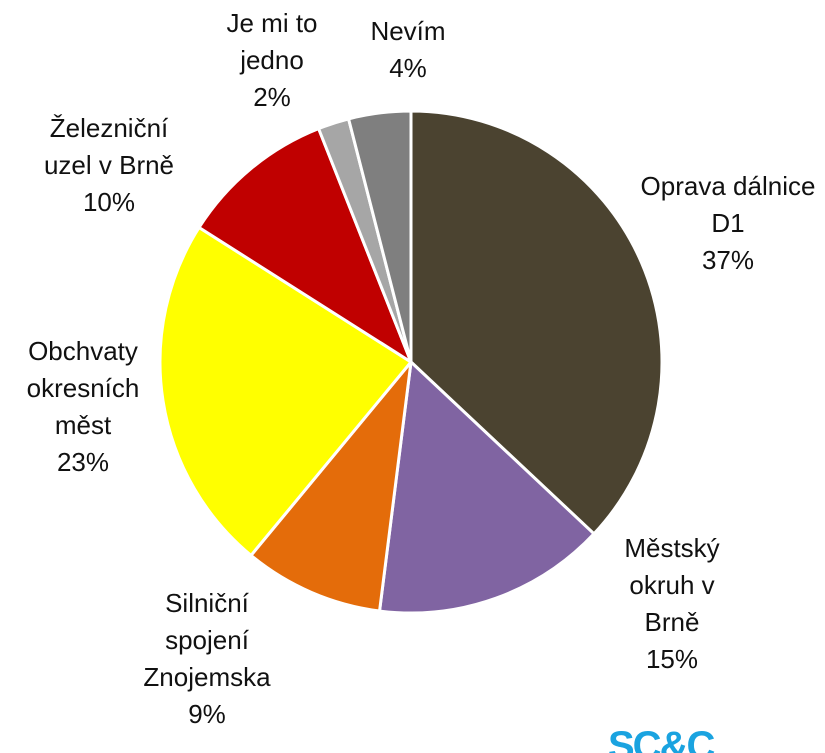 The image size is (825, 753). I want to click on value-label: 23%, so click(83, 462).